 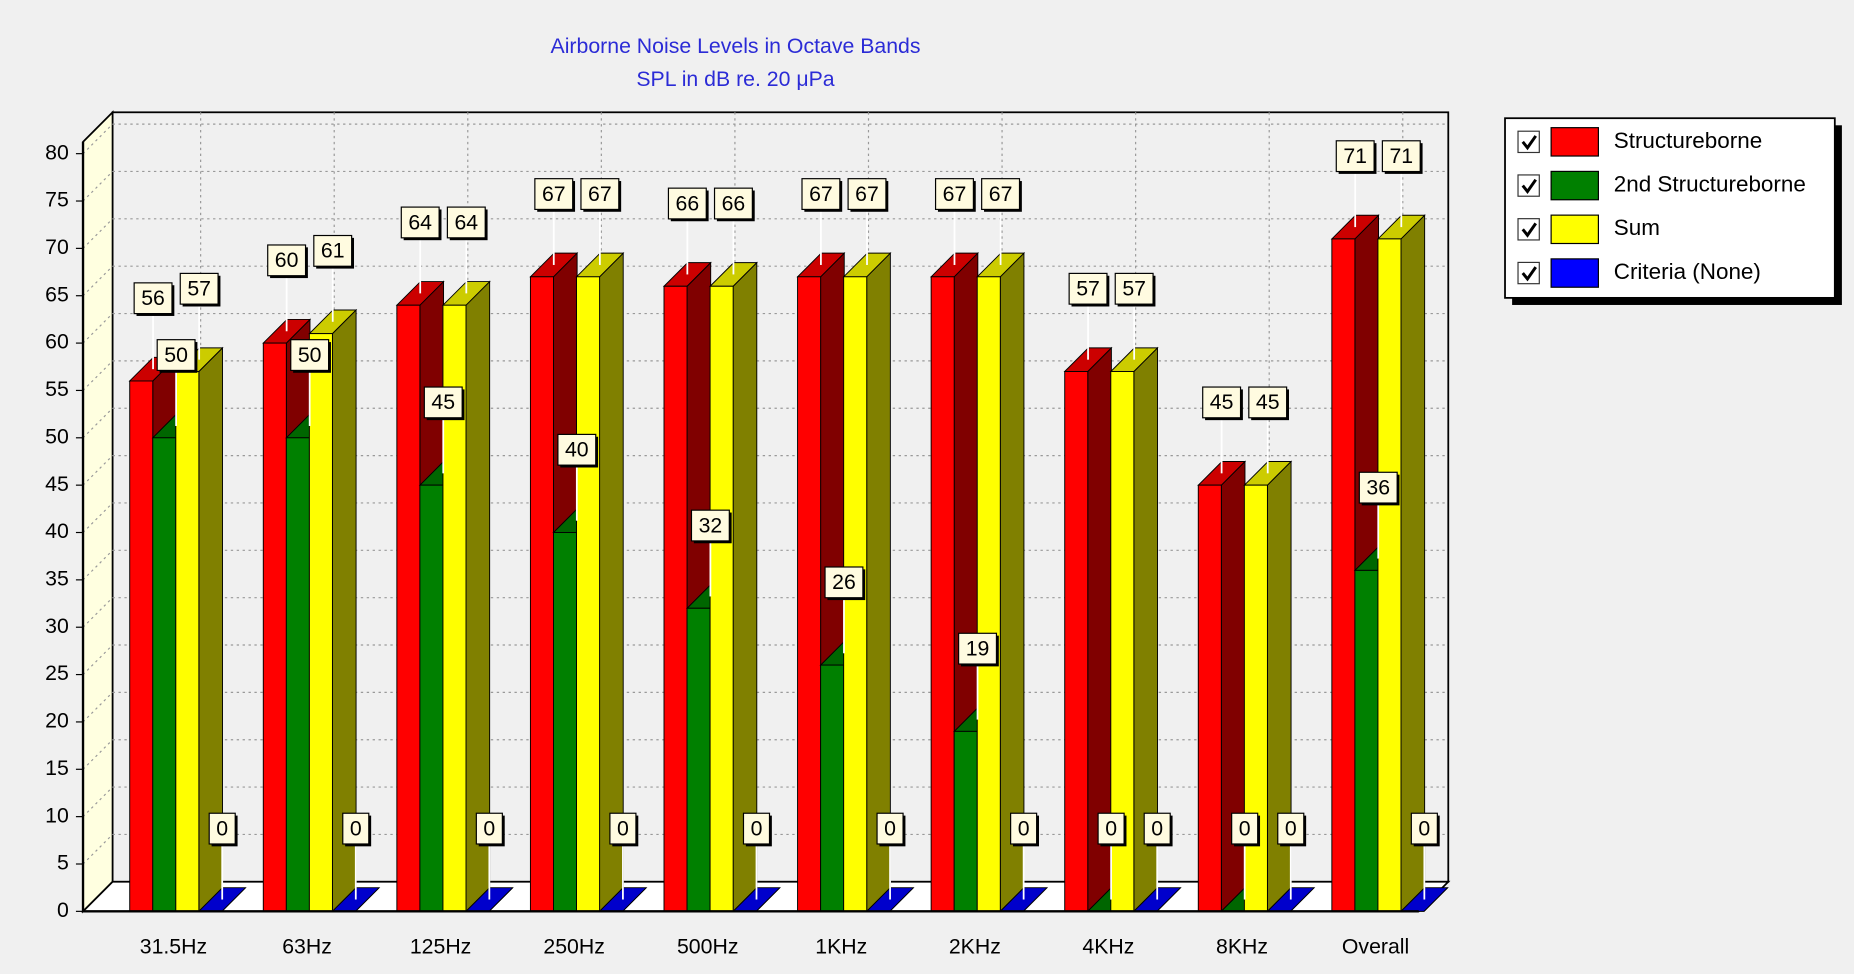 I want to click on legend-label: 2nd Structureborne, so click(x=1710, y=184).